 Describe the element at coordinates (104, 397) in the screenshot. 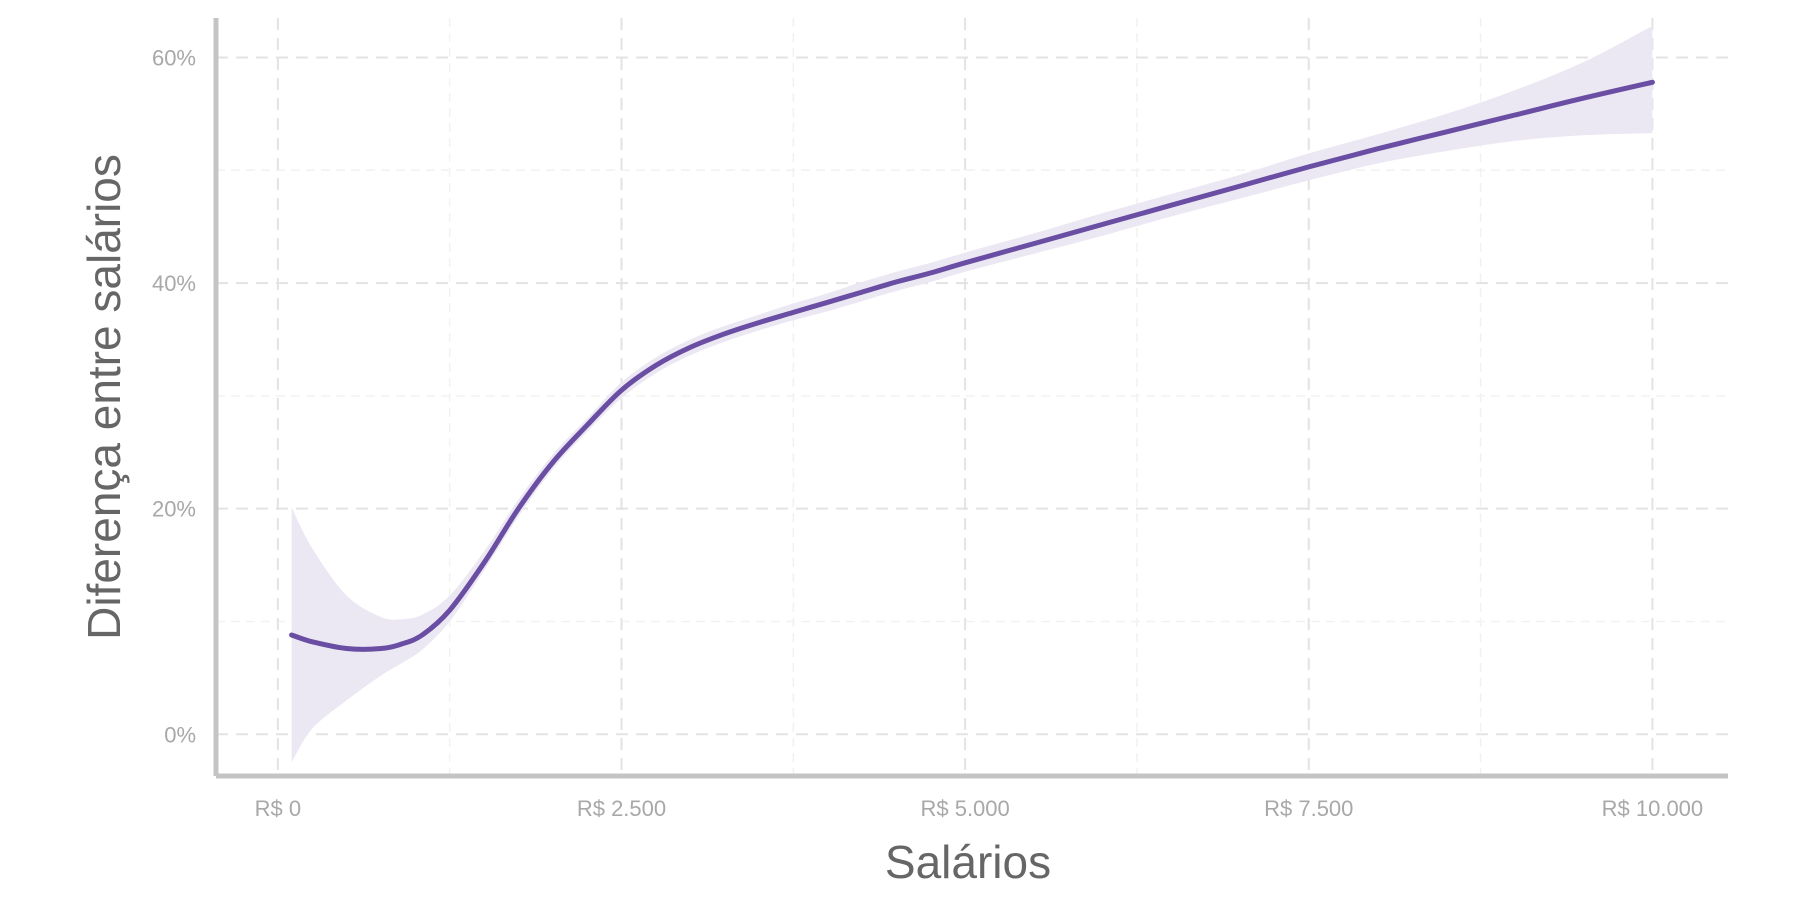

I see `y-axis-title: Diferença entre salários` at that location.